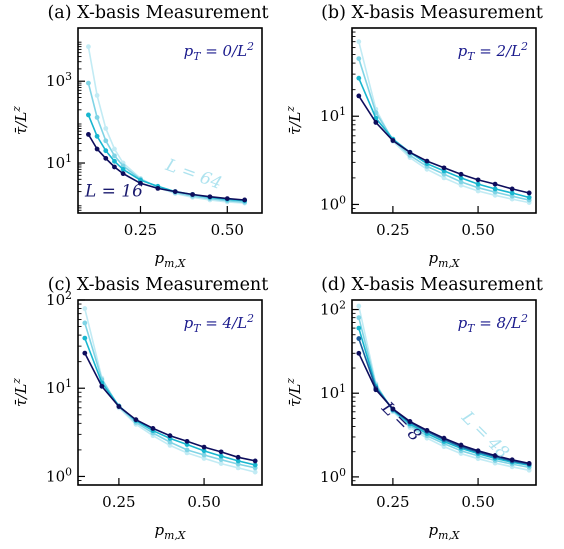  I want to click on panel-title: (b) X-basis Measurement, so click(432, 13).